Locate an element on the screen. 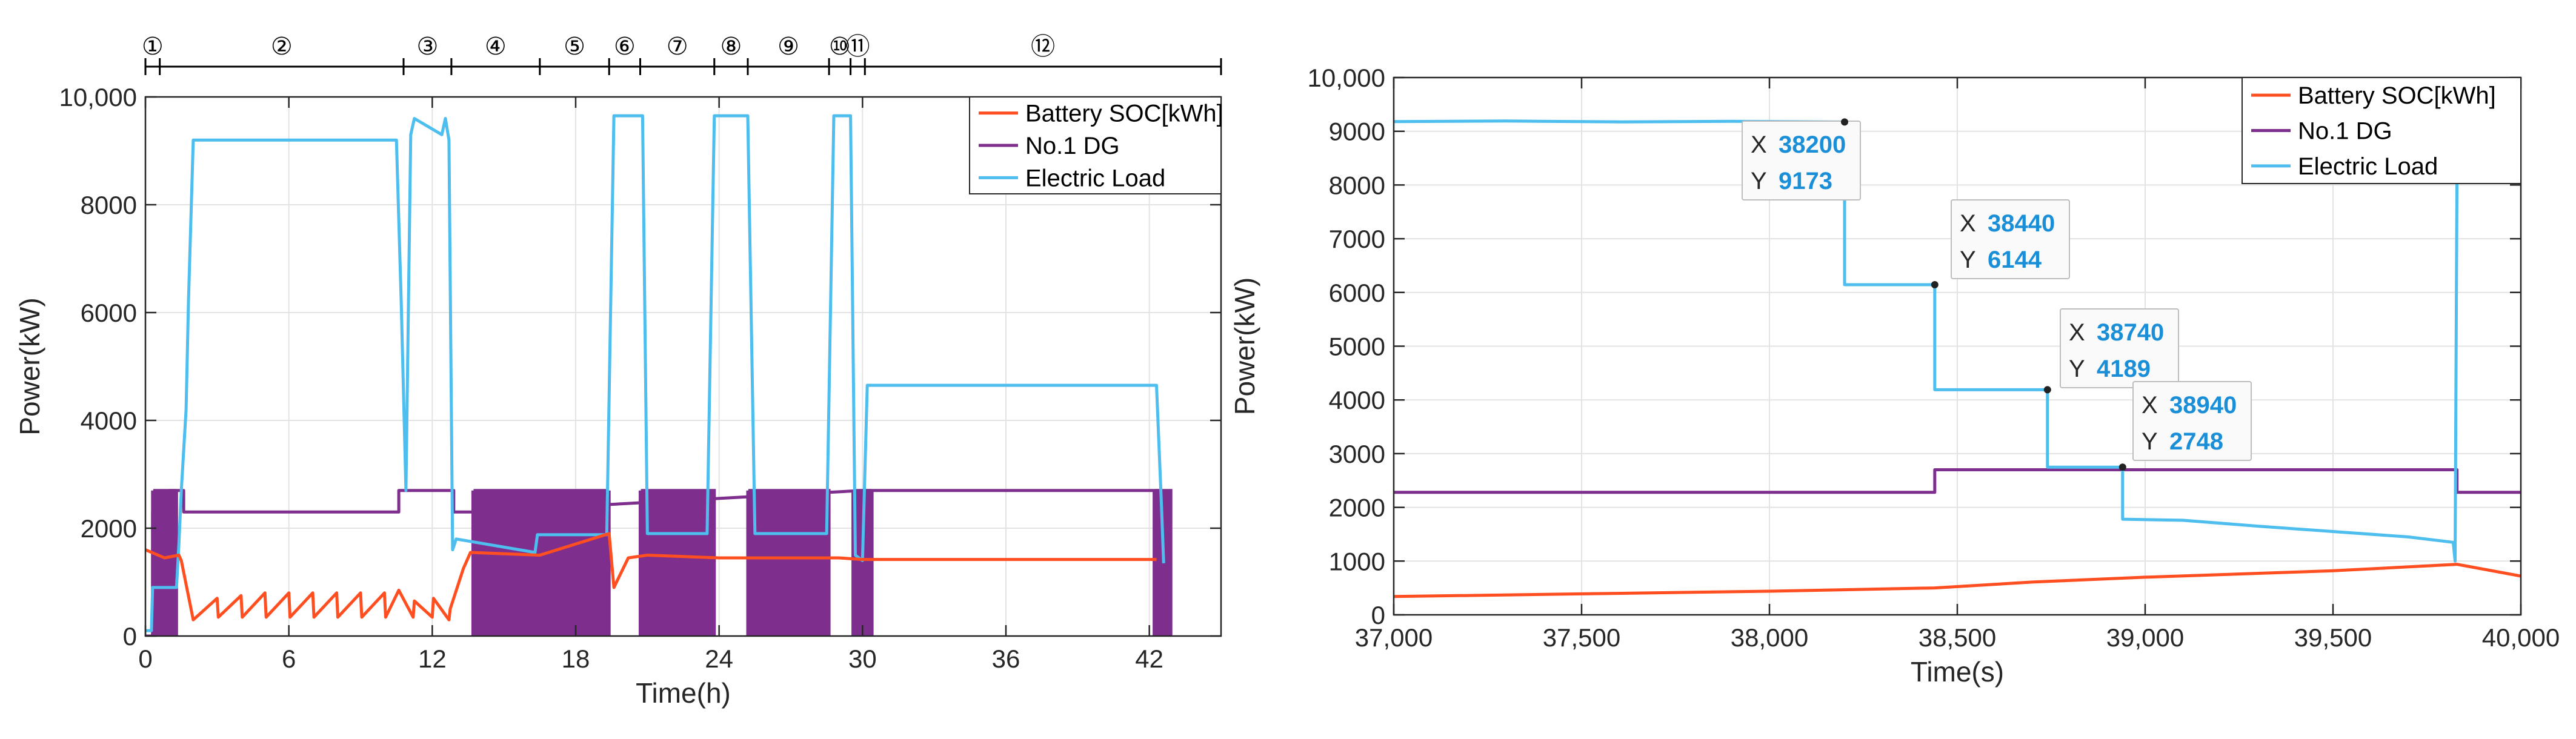 The height and width of the screenshot is (739, 2576). datatip: X 38940 Y 2748 is located at coordinates (2185, 426).